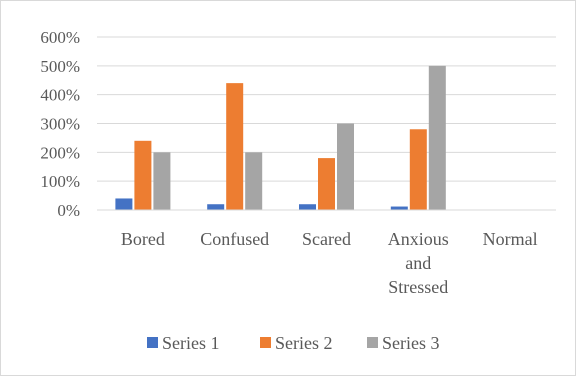  I want to click on category-label: Bored, so click(143, 239).